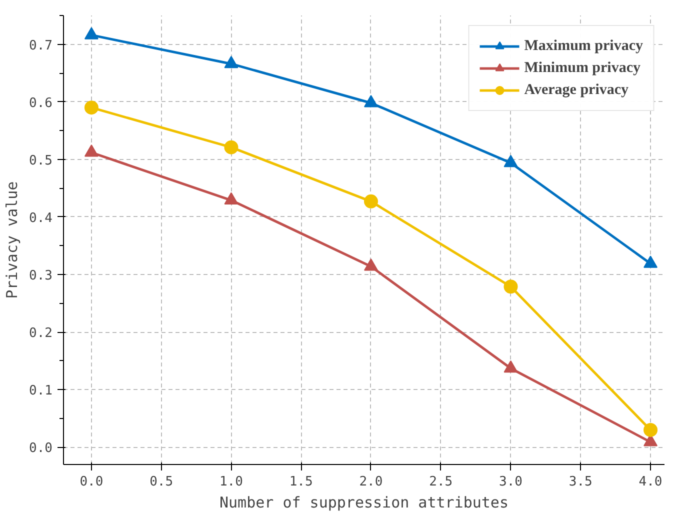 Image resolution: width=674 pixels, height=514 pixels. I want to click on x-tick-label: 0.0, so click(92, 482).